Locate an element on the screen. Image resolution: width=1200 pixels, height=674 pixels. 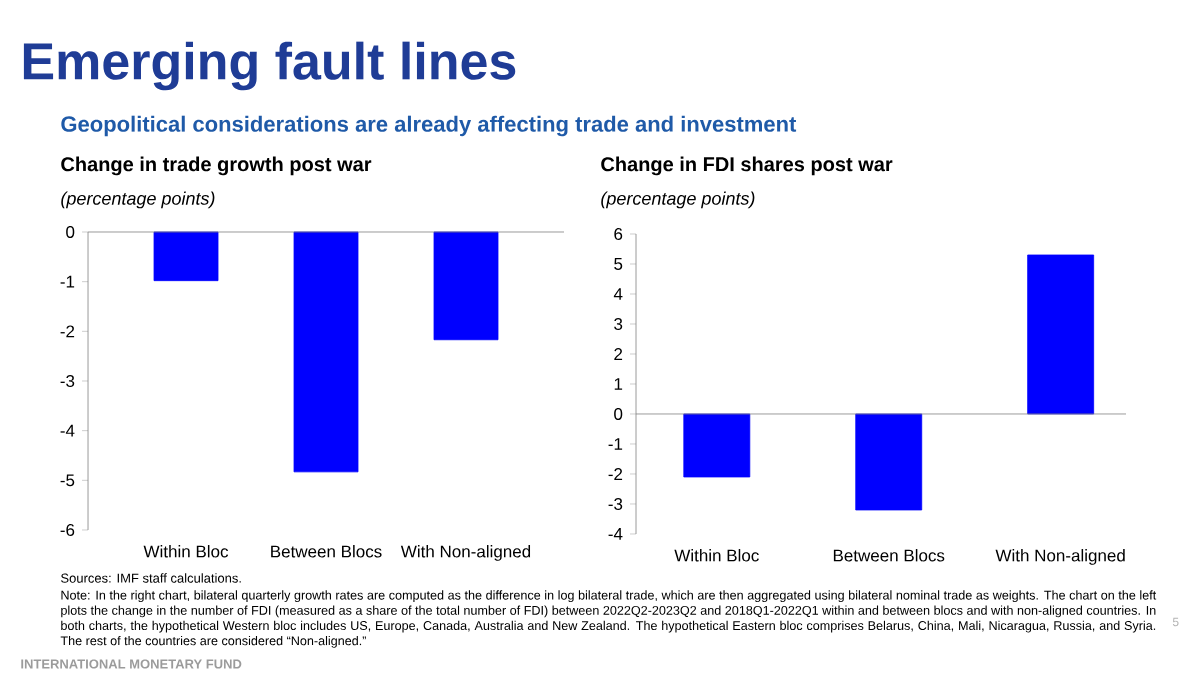
y-tick-label: 6 is located at coordinates (618, 233).